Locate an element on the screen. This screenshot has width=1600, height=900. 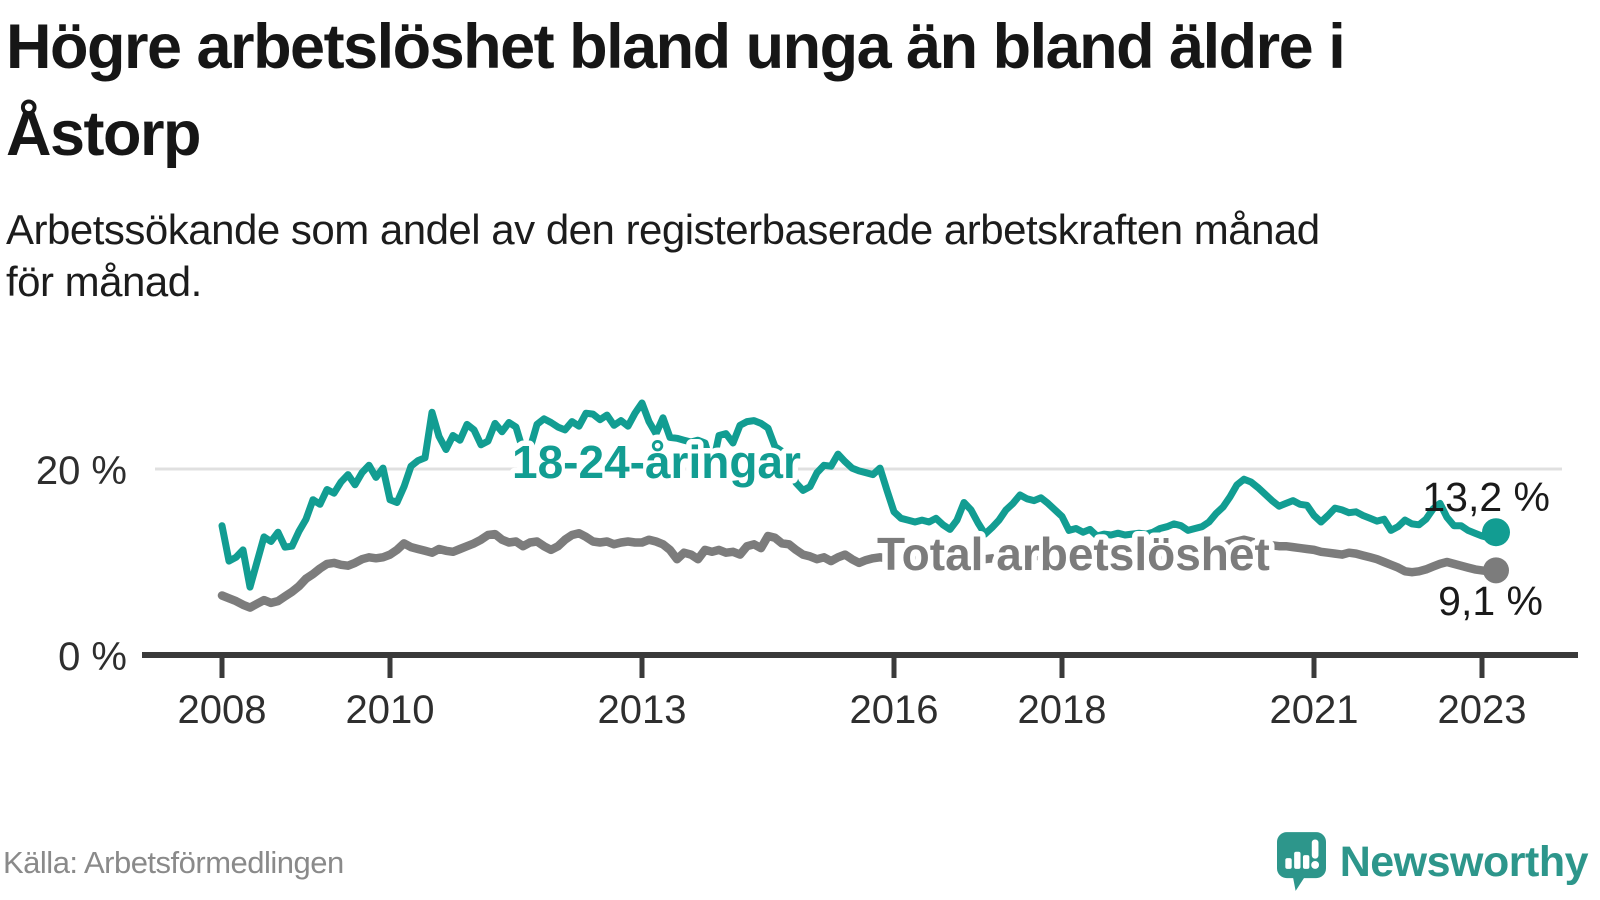
svg-text: 20 % is located at coordinates (81, 471).